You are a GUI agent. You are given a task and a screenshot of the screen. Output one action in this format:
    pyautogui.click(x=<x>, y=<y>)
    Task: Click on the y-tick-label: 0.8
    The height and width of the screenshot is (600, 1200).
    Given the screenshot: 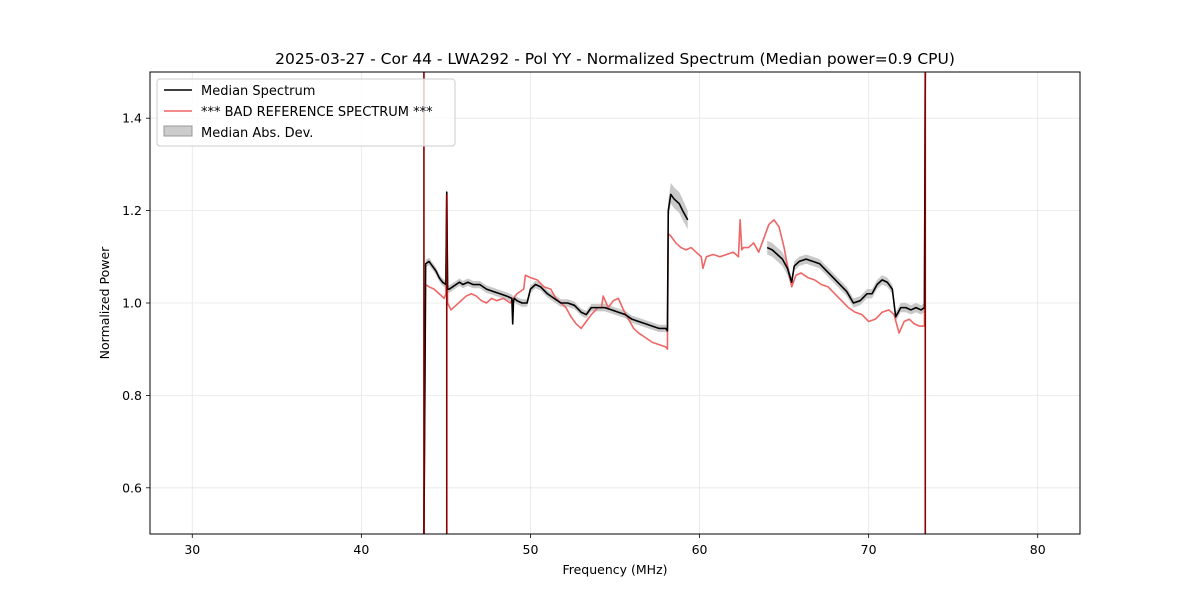 What is the action you would take?
    pyautogui.click(x=132, y=395)
    